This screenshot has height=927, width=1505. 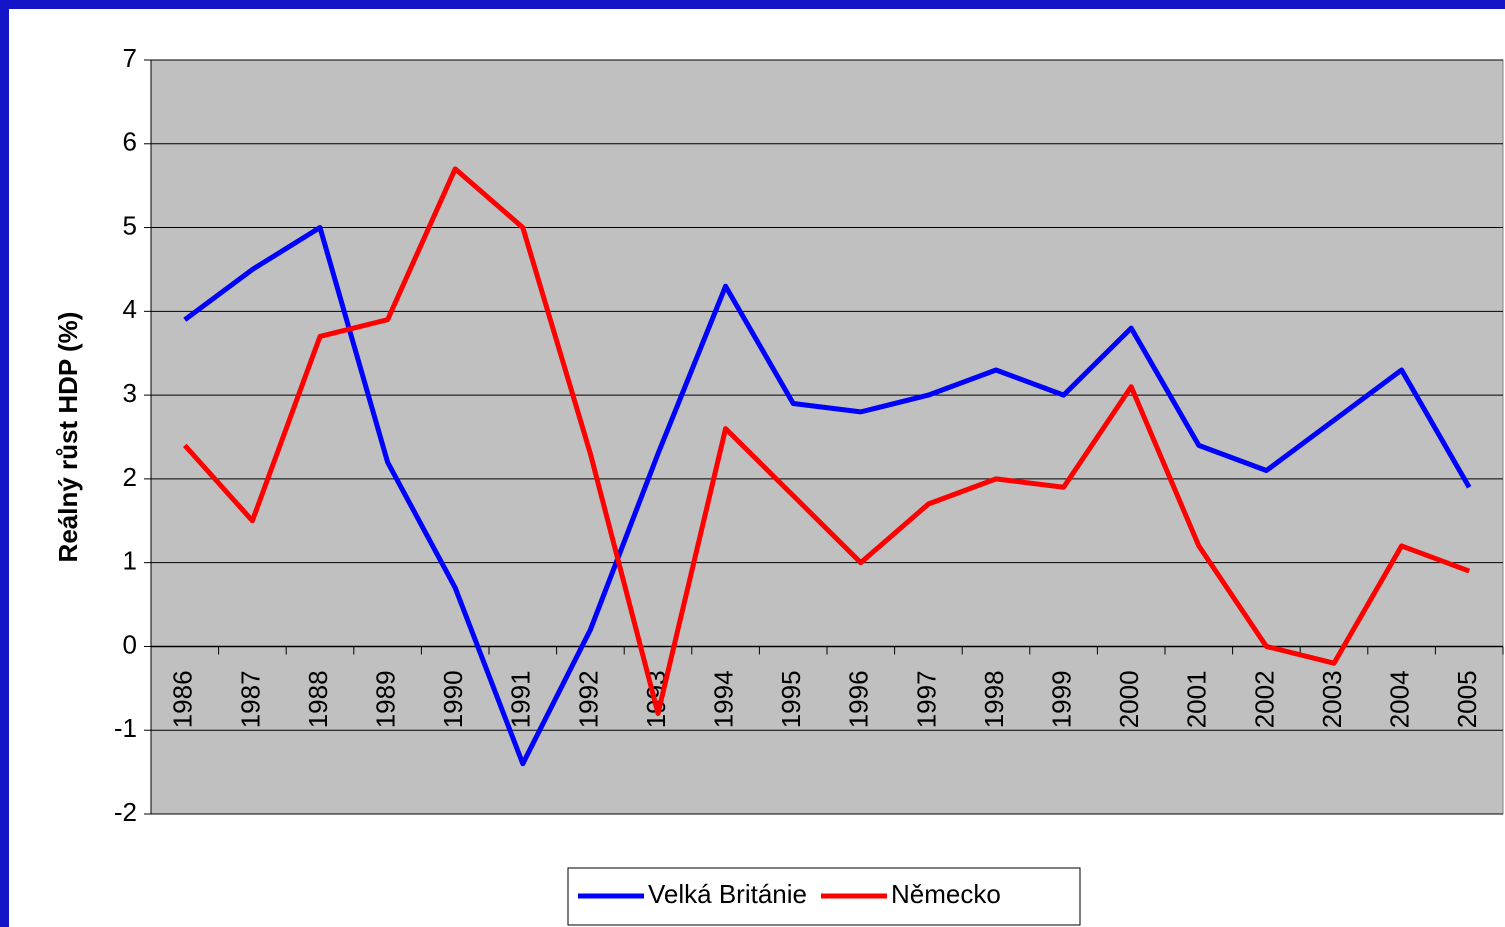 I want to click on x-tick-label: 1992, so click(x=588, y=699).